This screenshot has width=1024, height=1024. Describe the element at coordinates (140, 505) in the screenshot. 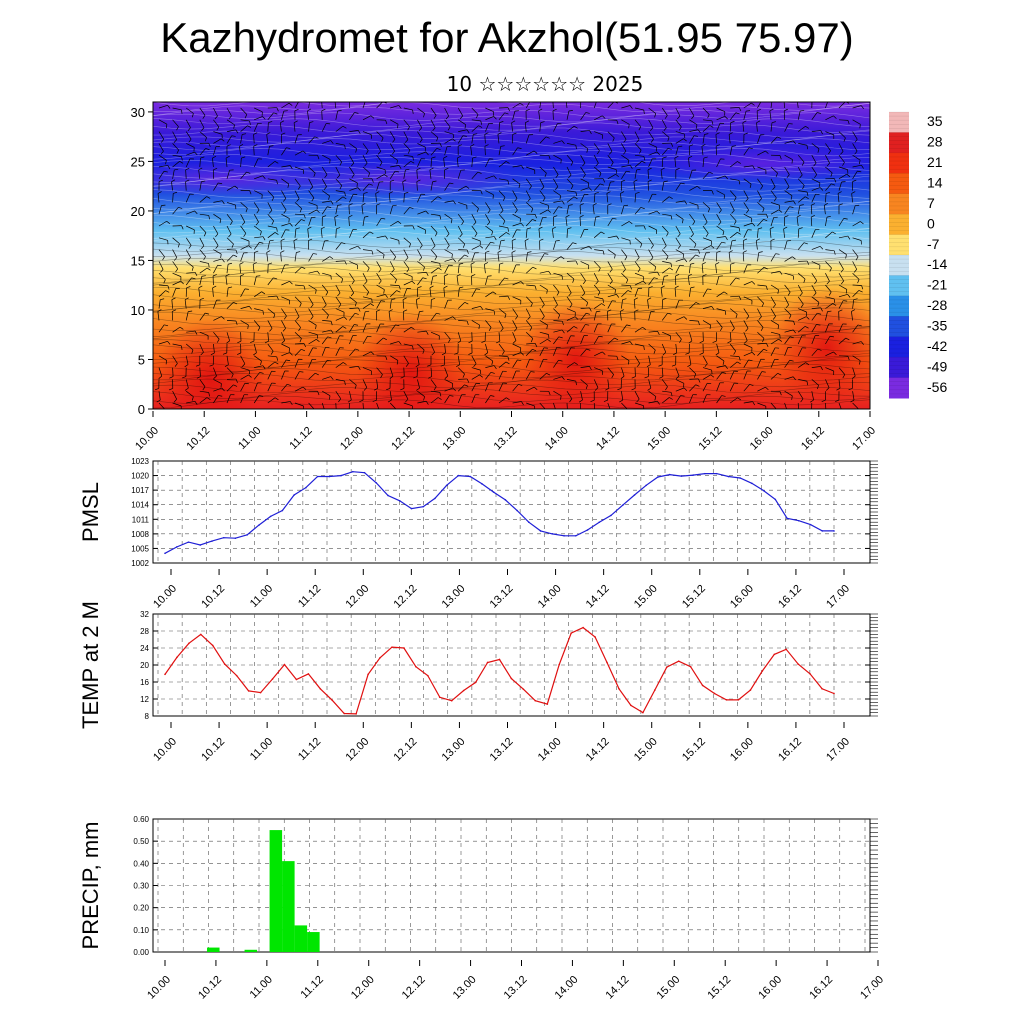

I see `pmsl-ytick-label: 1014` at that location.